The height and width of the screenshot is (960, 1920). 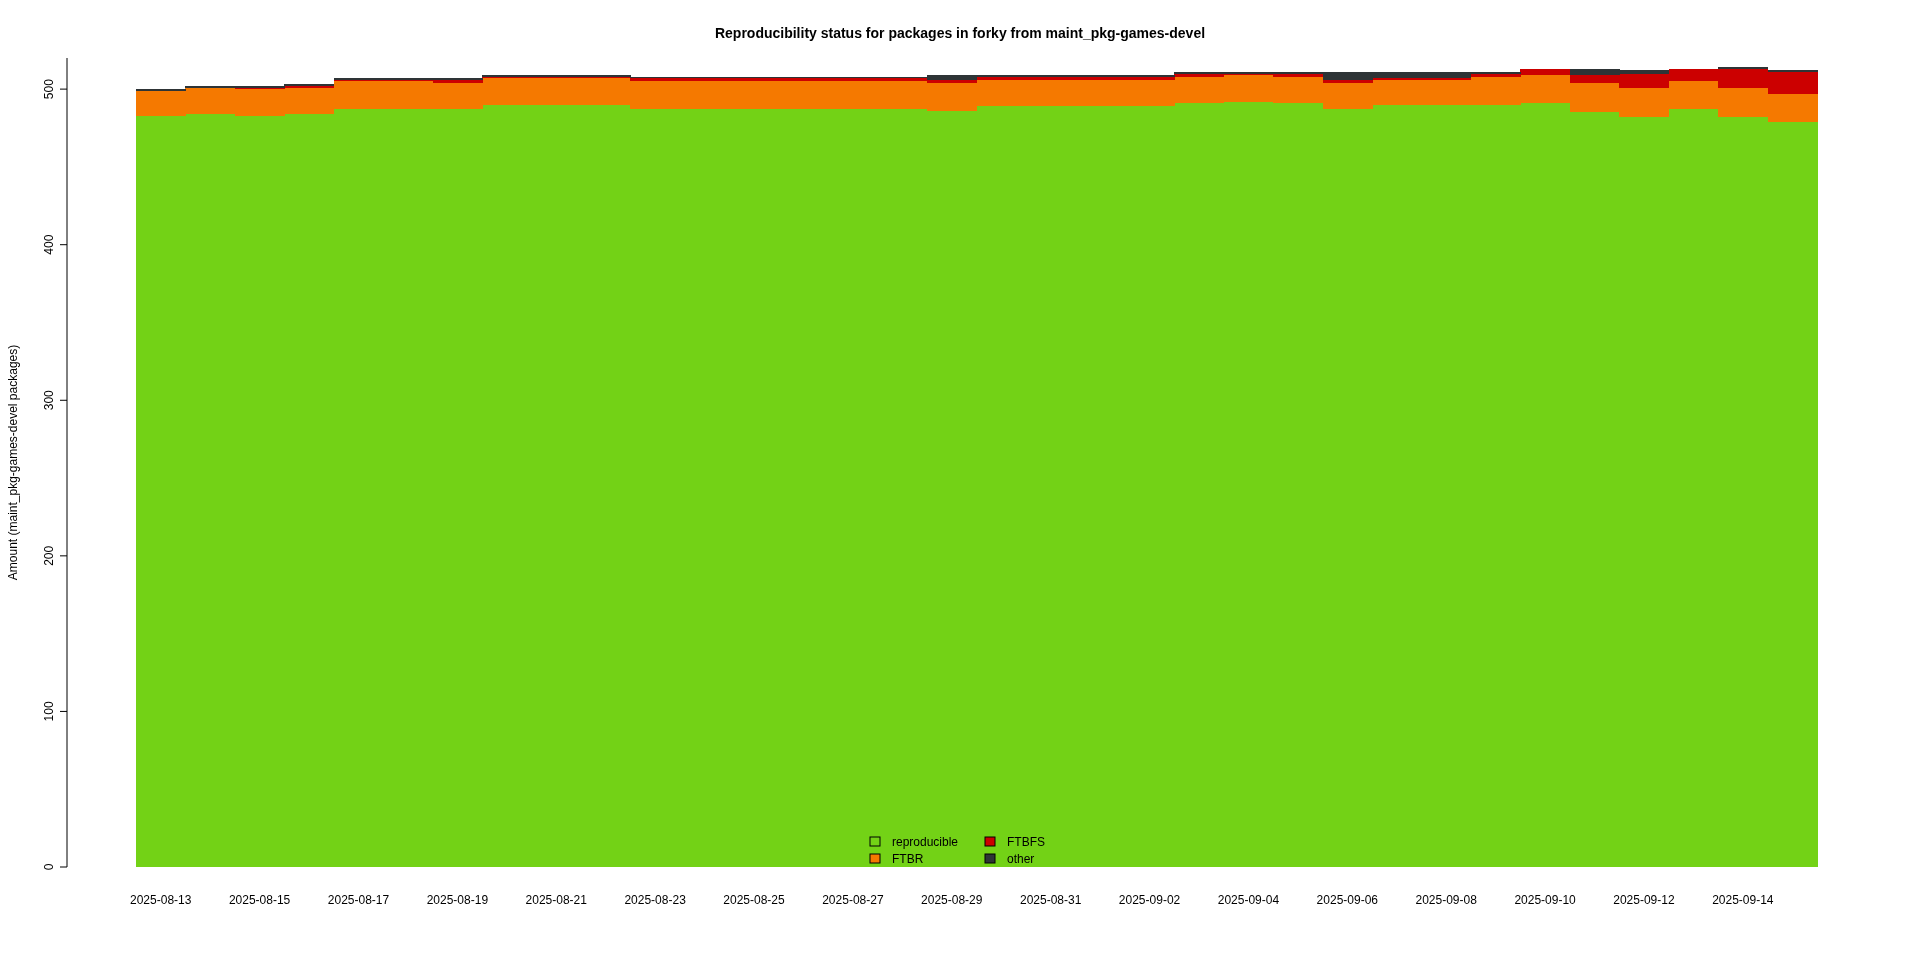 I want to click on y-tick-label: 200, so click(x=49, y=555).